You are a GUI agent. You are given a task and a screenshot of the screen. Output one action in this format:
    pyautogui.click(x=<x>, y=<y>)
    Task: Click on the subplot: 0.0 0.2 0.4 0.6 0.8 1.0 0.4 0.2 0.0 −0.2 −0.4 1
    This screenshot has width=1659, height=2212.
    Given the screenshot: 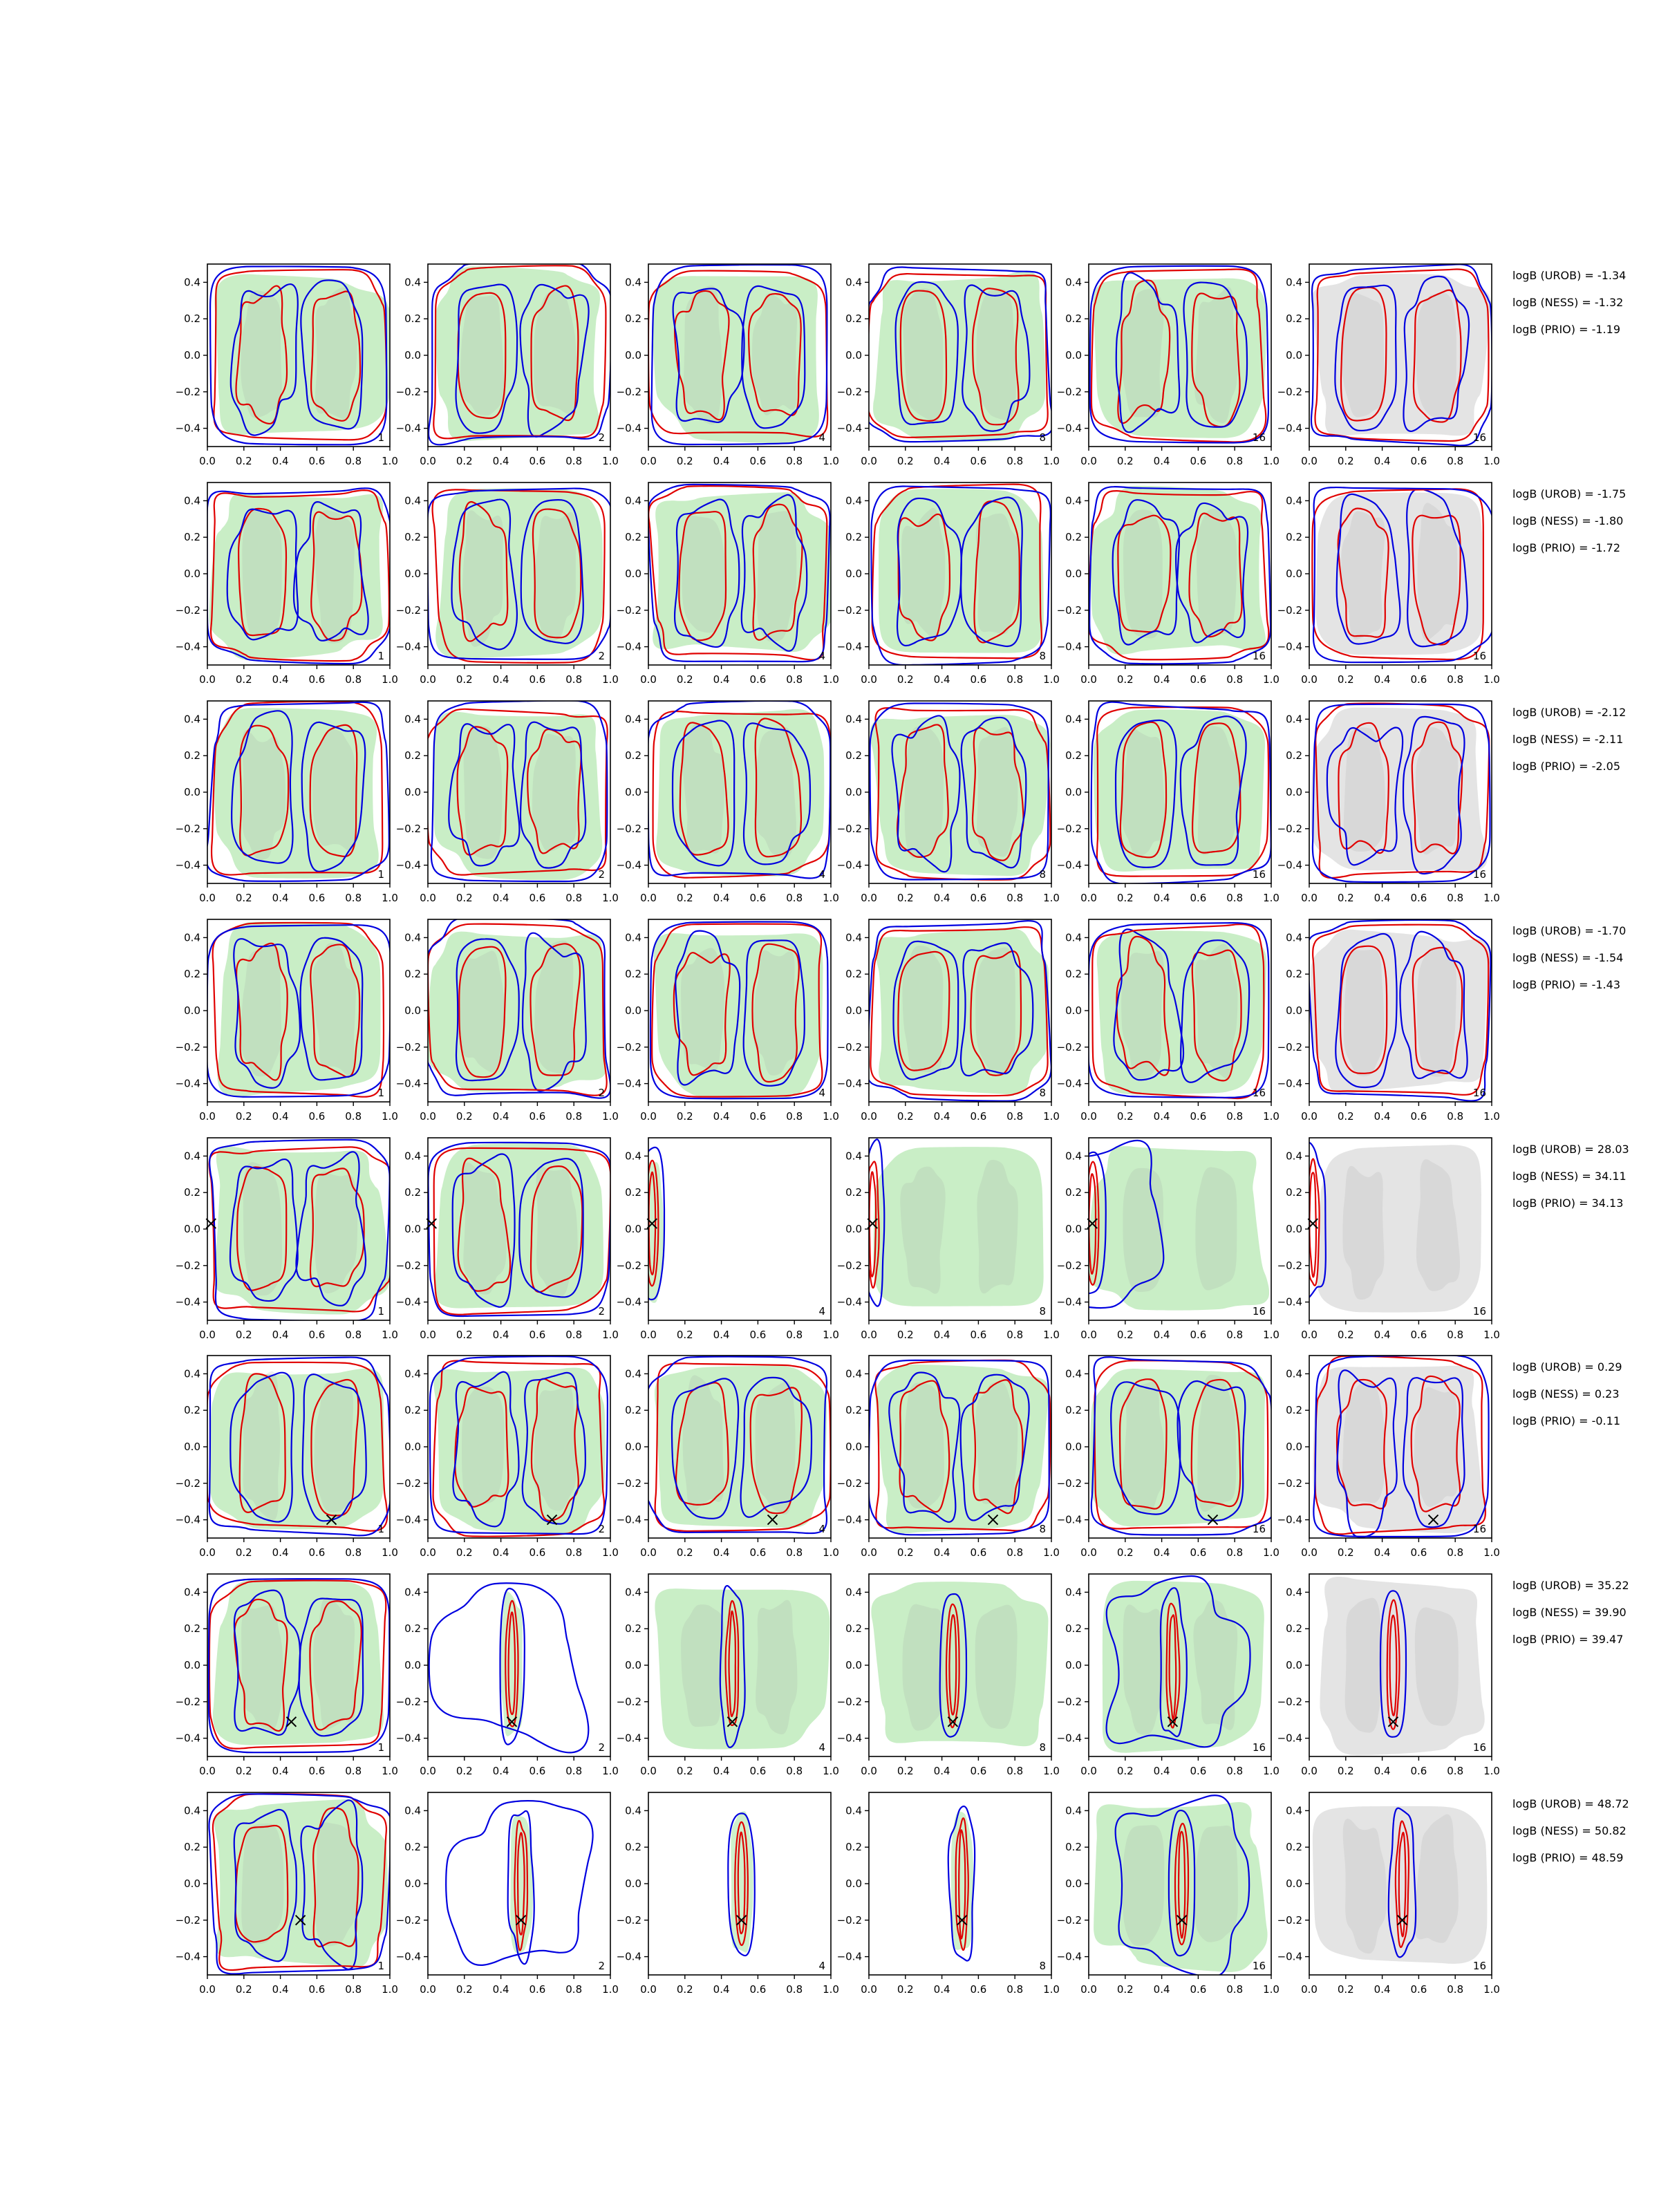 What is the action you would take?
    pyautogui.click(x=287, y=365)
    